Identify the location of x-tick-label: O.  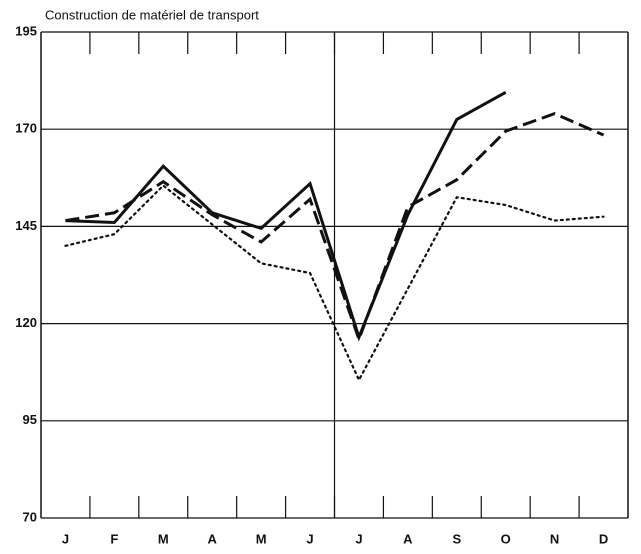
(506, 538).